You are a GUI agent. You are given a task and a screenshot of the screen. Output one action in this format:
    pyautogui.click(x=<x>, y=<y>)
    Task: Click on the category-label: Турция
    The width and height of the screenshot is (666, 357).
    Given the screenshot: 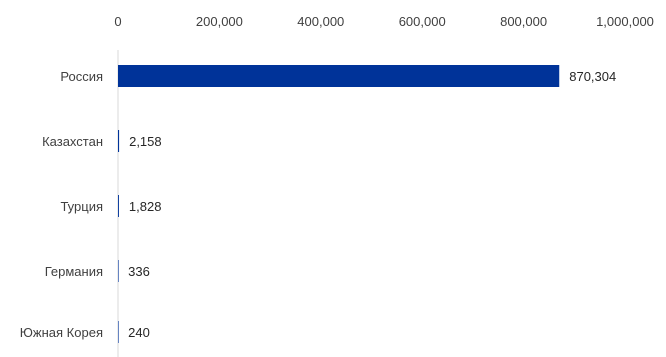 What is the action you would take?
    pyautogui.click(x=81, y=206)
    